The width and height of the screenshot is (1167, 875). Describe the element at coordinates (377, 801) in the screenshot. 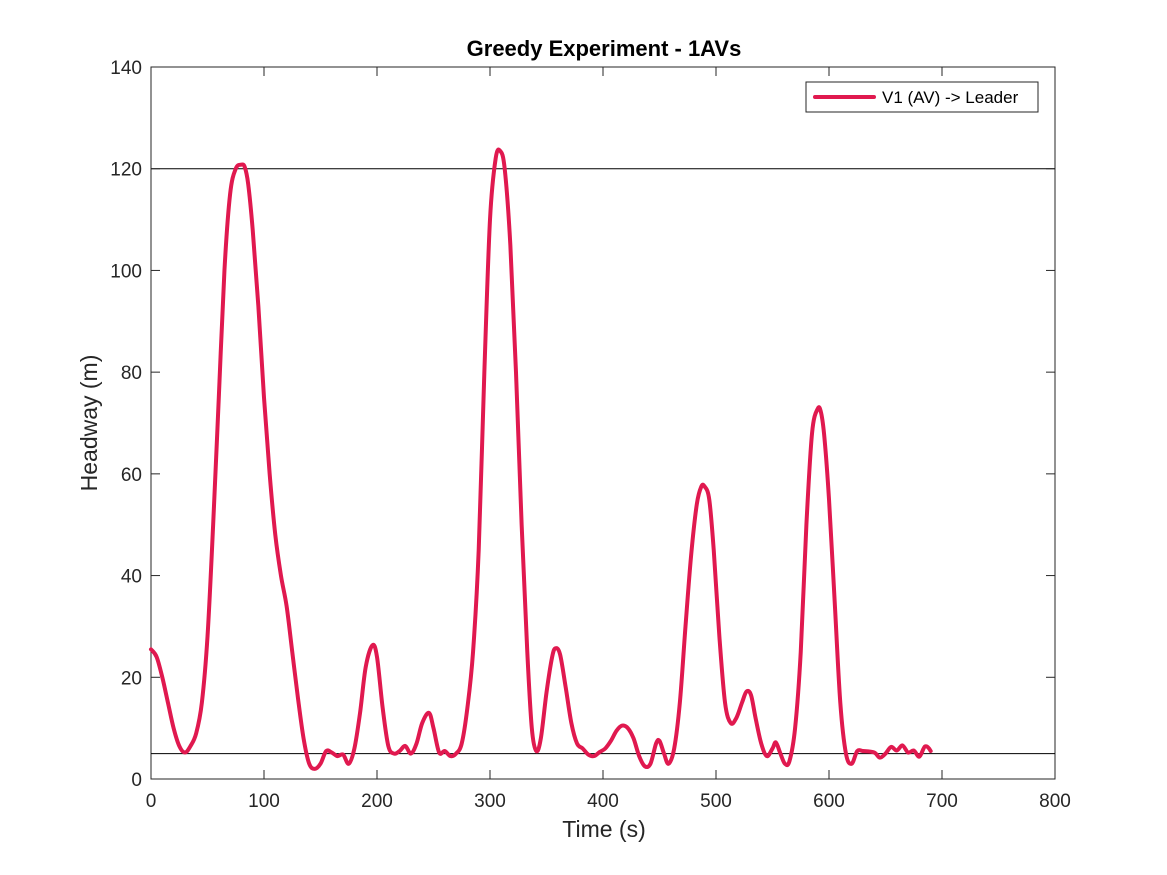

I see `x-tick-label: 200` at that location.